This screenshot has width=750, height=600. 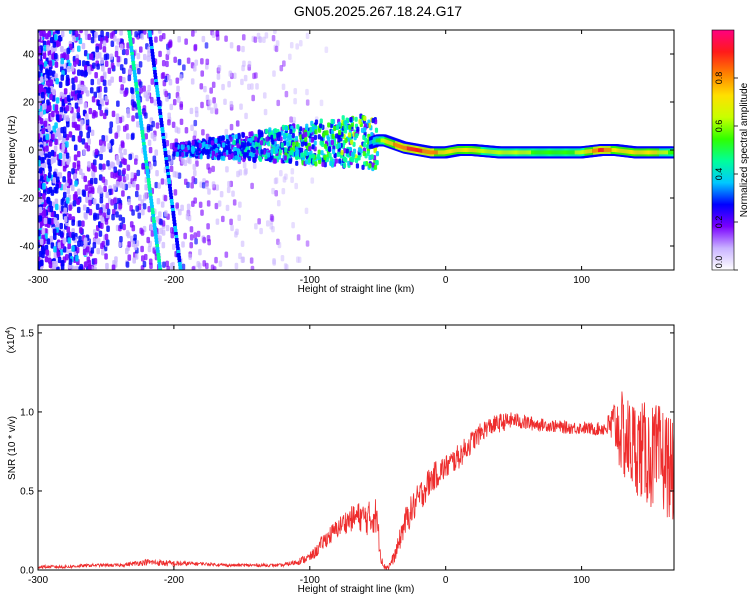 I want to click on snr-scale-suffix: ), so click(x=11, y=328).